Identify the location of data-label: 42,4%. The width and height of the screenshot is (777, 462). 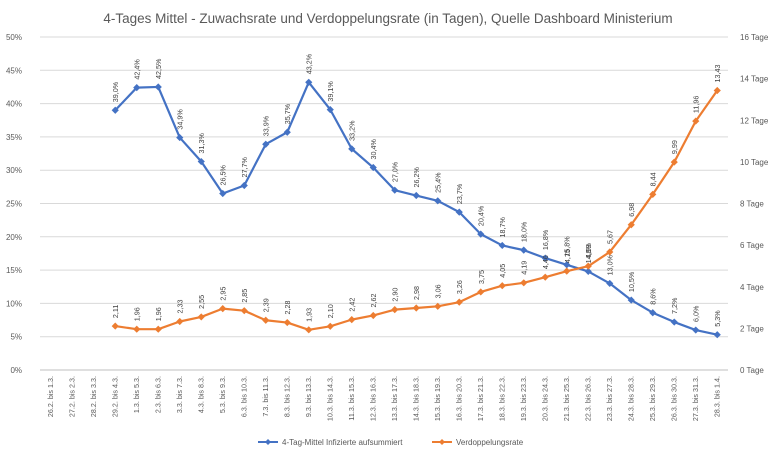
(137, 69).